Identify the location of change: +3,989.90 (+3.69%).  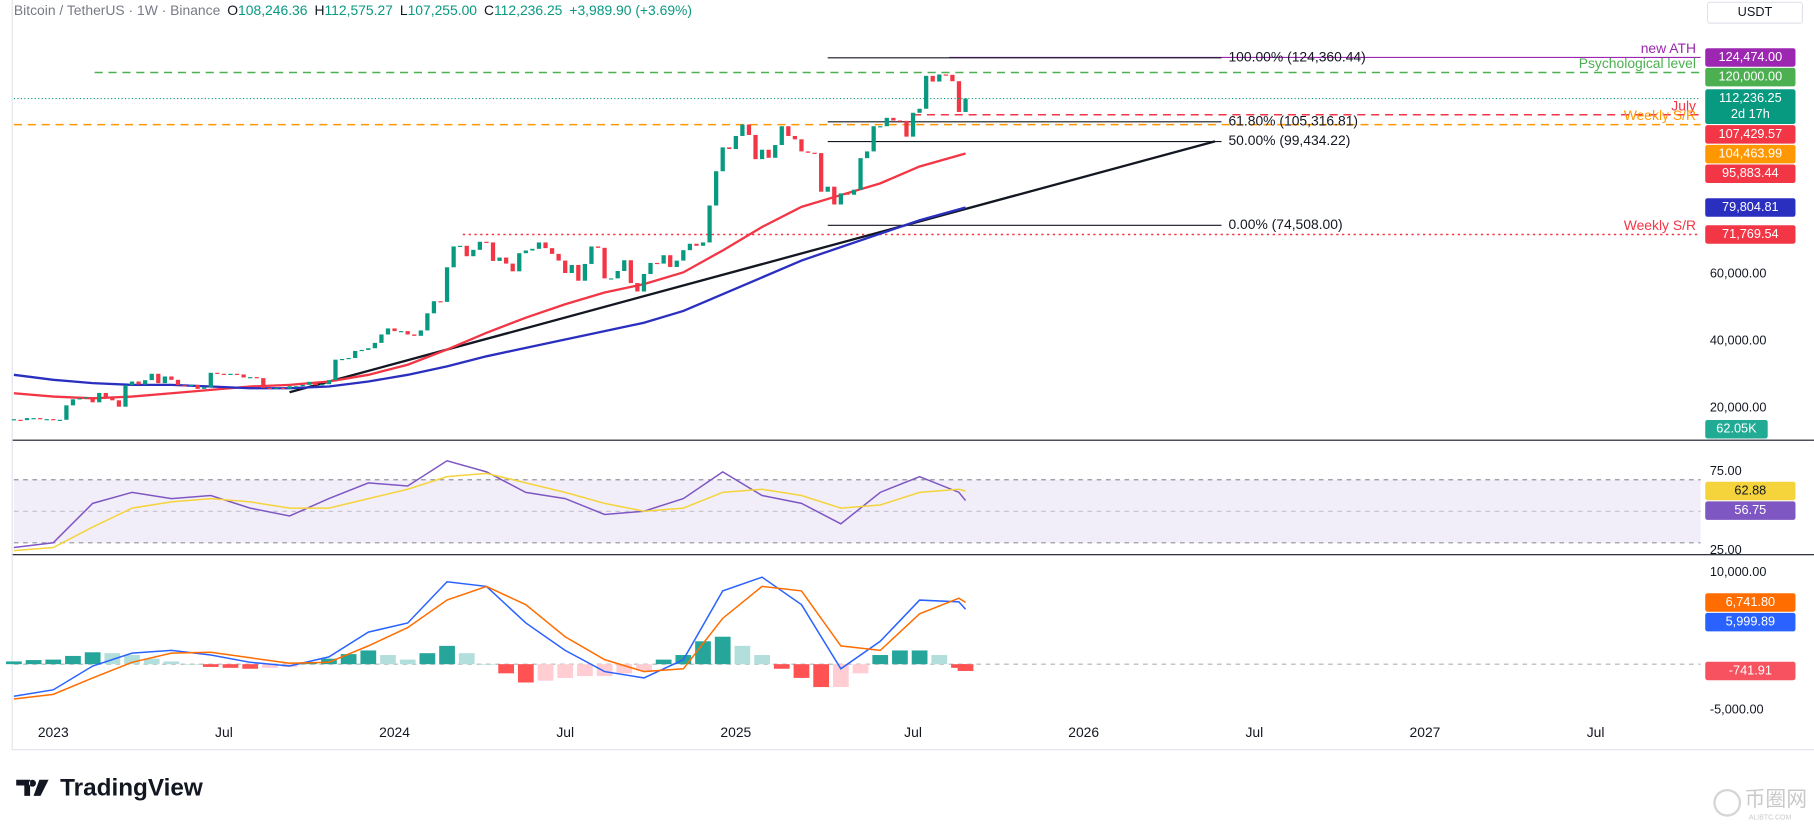
(630, 10).